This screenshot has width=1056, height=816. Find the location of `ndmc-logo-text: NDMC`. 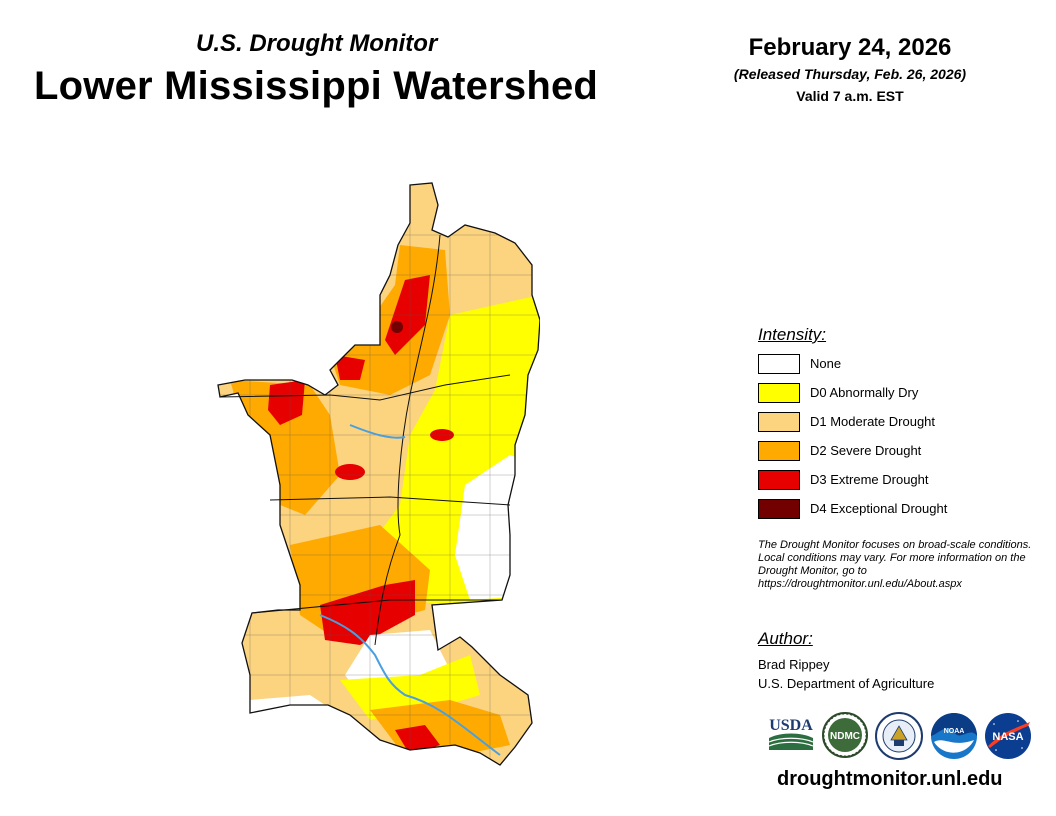

ndmc-logo-text: NDMC is located at coordinates (845, 736).